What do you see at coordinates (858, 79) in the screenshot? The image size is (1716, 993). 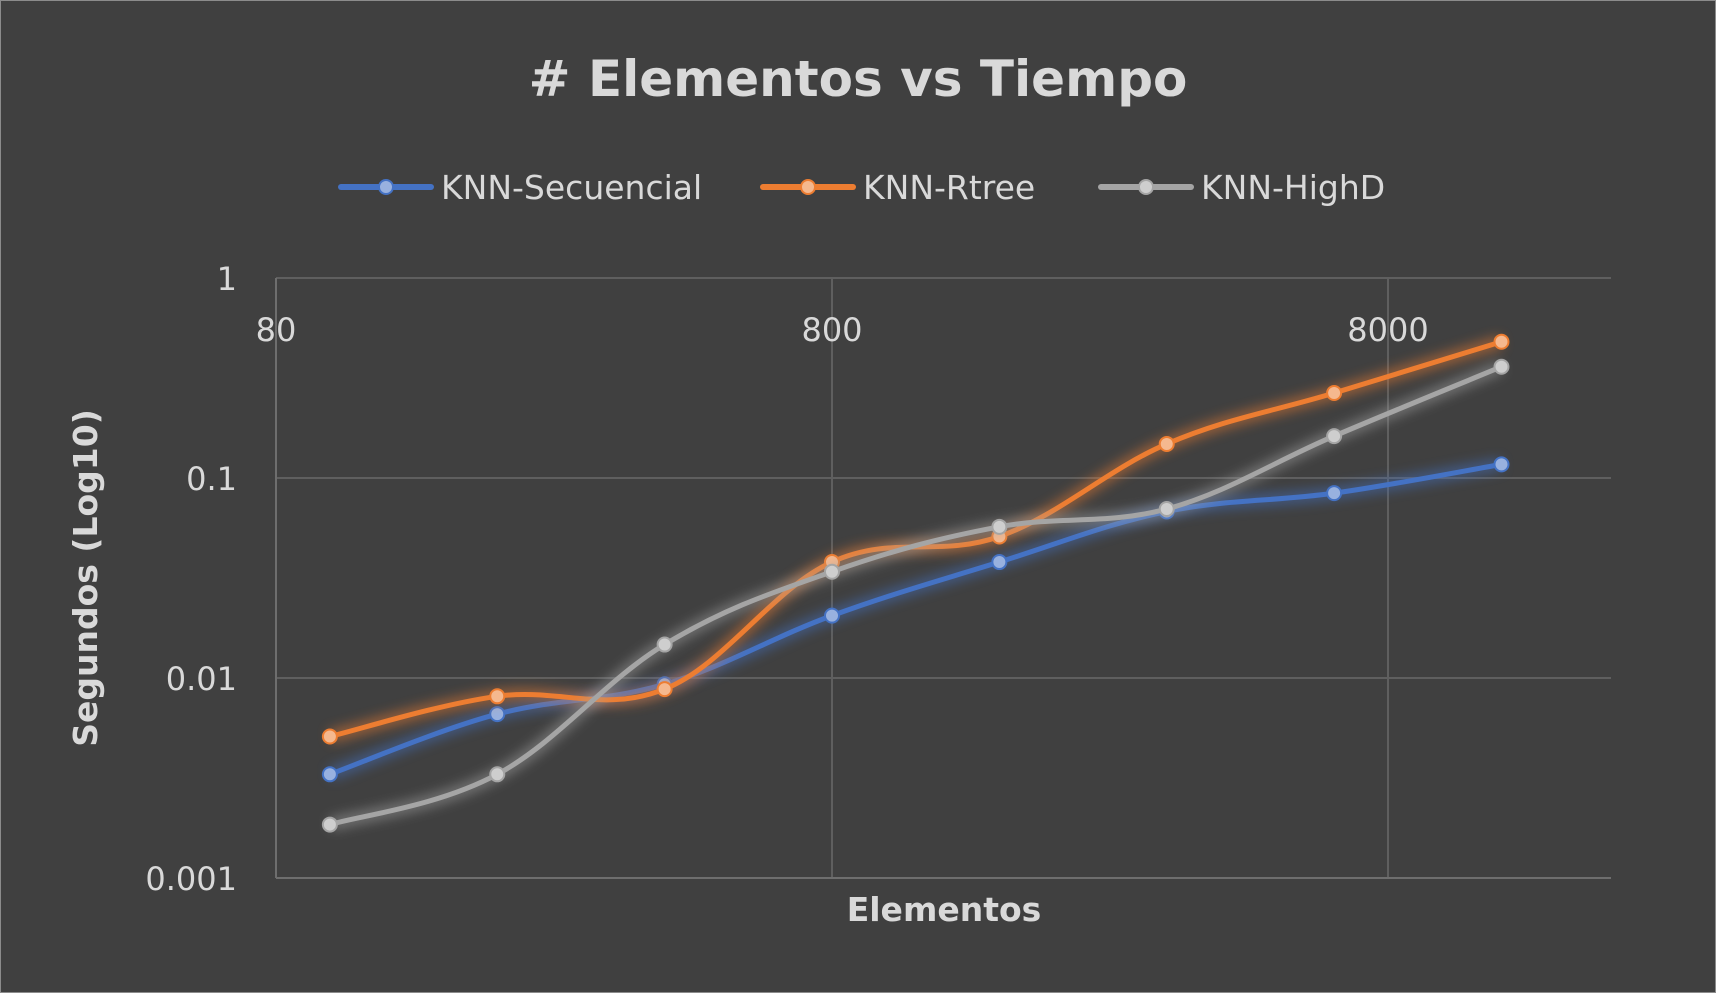 I see `chart-title: # Elementos vs Tiempo` at bounding box center [858, 79].